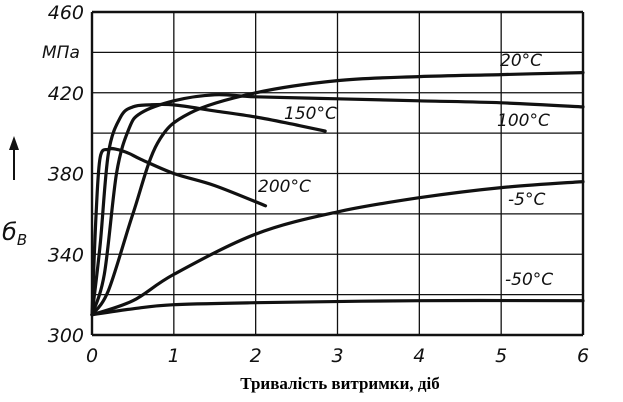 The width and height of the screenshot is (623, 402). What do you see at coordinates (310, 114) in the screenshot?
I see `series-label: 150°C` at bounding box center [310, 114].